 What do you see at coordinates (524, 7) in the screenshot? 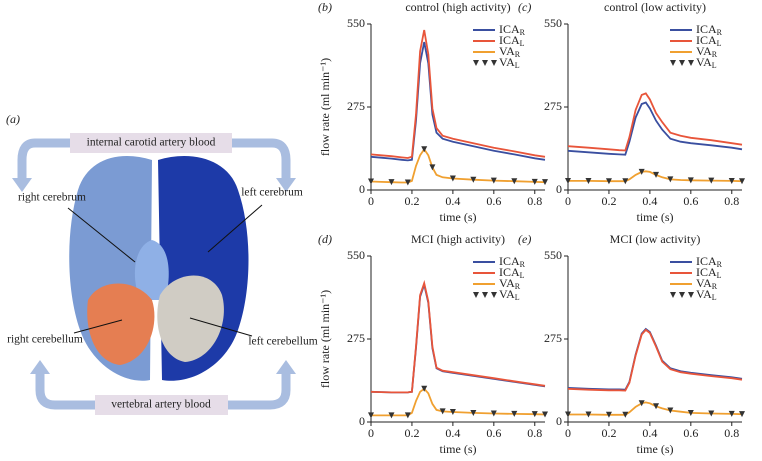
I see `panel-label: (c)` at bounding box center [524, 7].